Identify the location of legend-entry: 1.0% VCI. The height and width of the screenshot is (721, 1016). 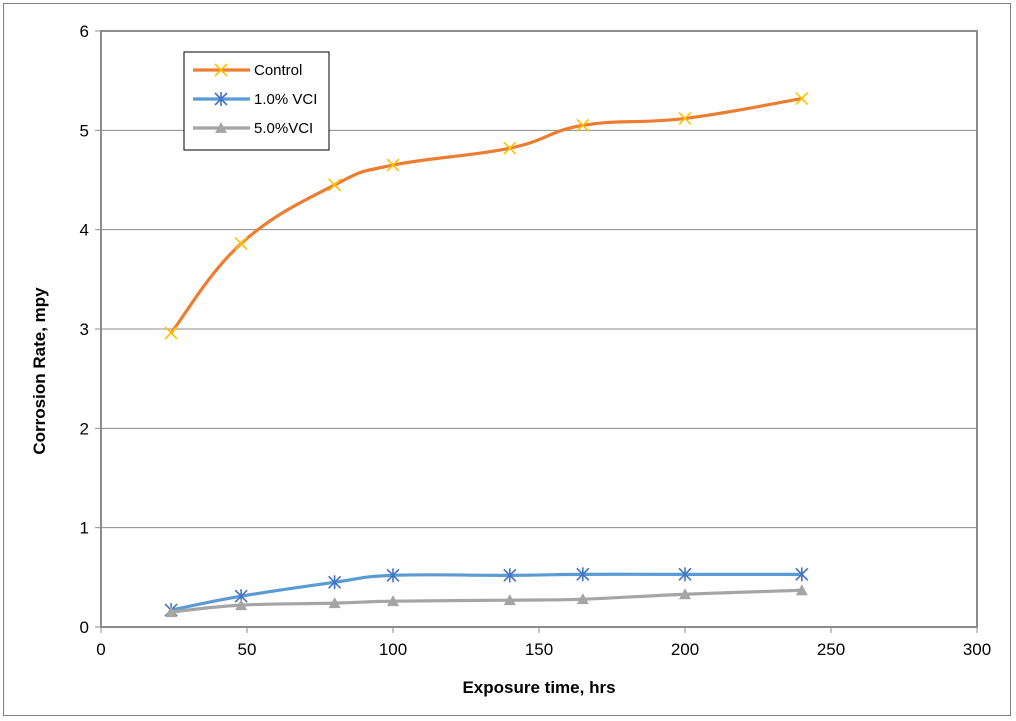
(255, 99).